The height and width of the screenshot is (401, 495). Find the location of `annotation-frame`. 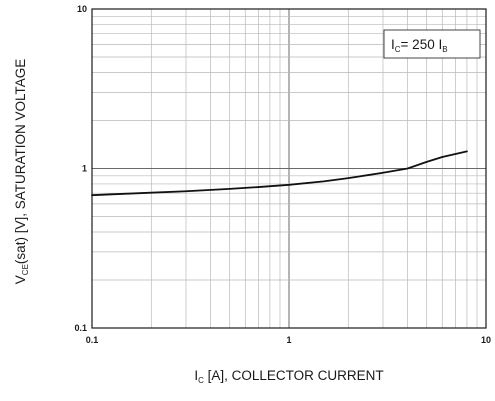

annotation-frame is located at coordinates (432, 44).